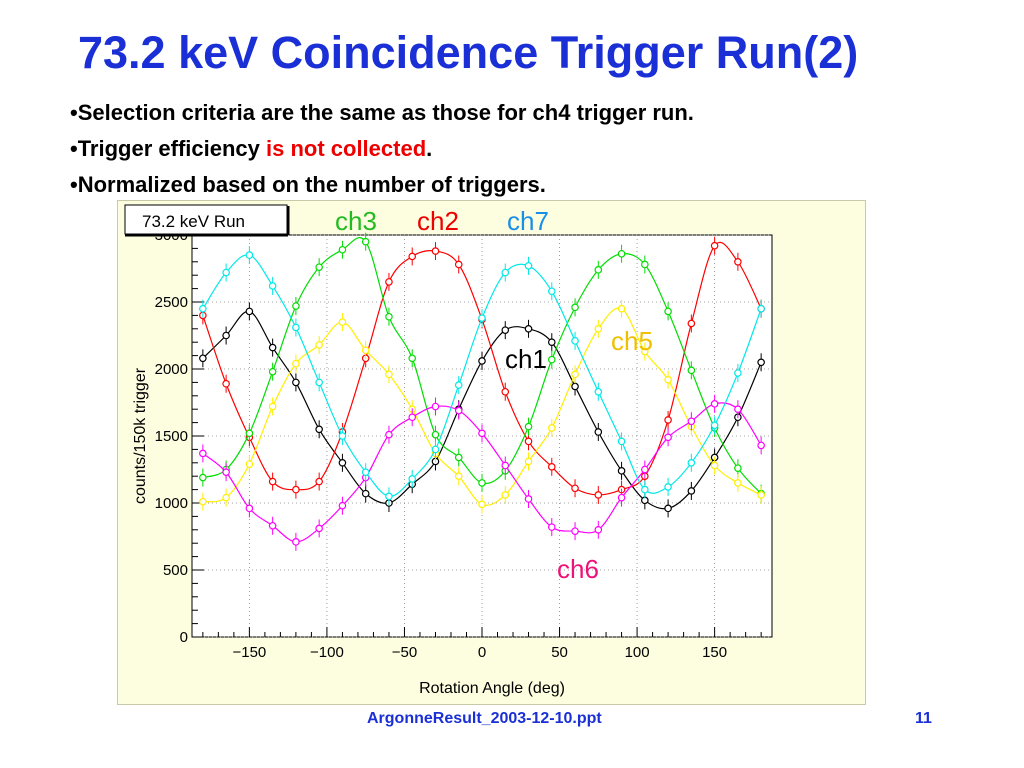 The width and height of the screenshot is (1024, 768). I want to click on legend-label-ch2: ch2, so click(438, 221).